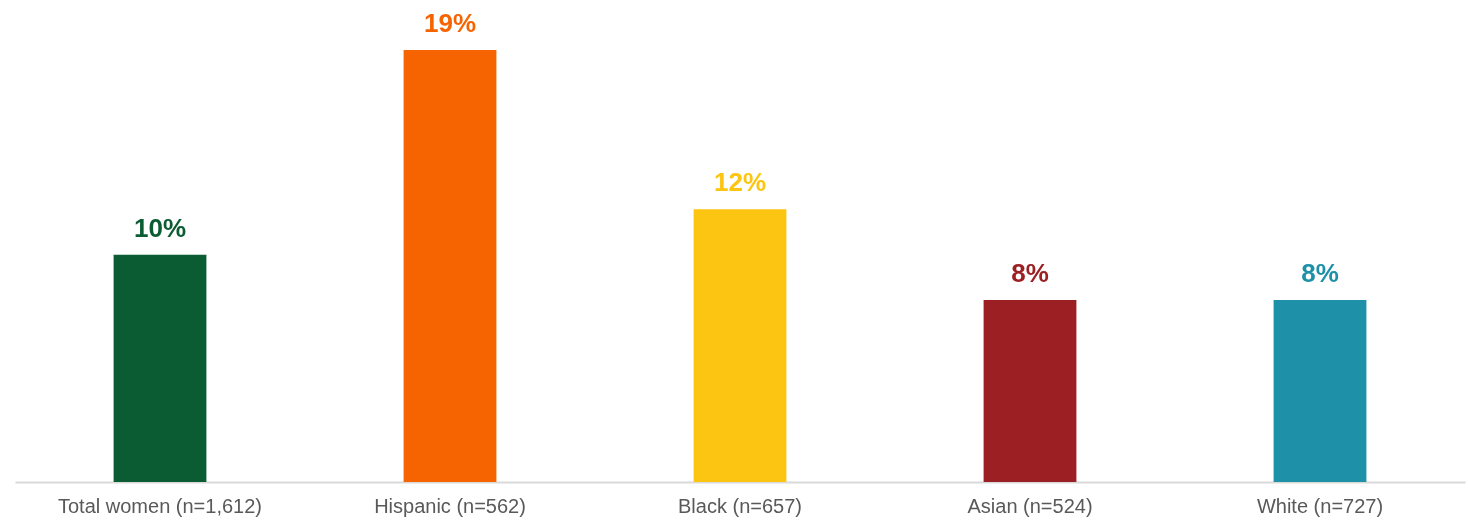  Describe the element at coordinates (160, 227) in the screenshot. I see `data-label: 10%` at that location.